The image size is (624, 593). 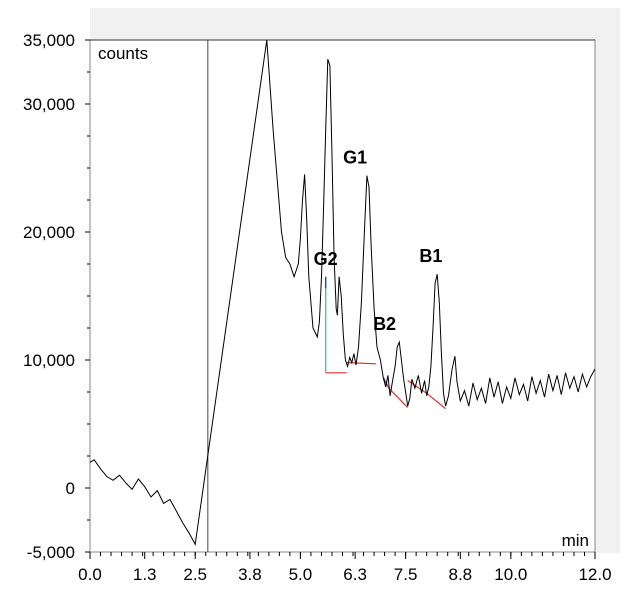 What do you see at coordinates (145, 574) in the screenshot?
I see `x-tick-label: 1.3` at bounding box center [145, 574].